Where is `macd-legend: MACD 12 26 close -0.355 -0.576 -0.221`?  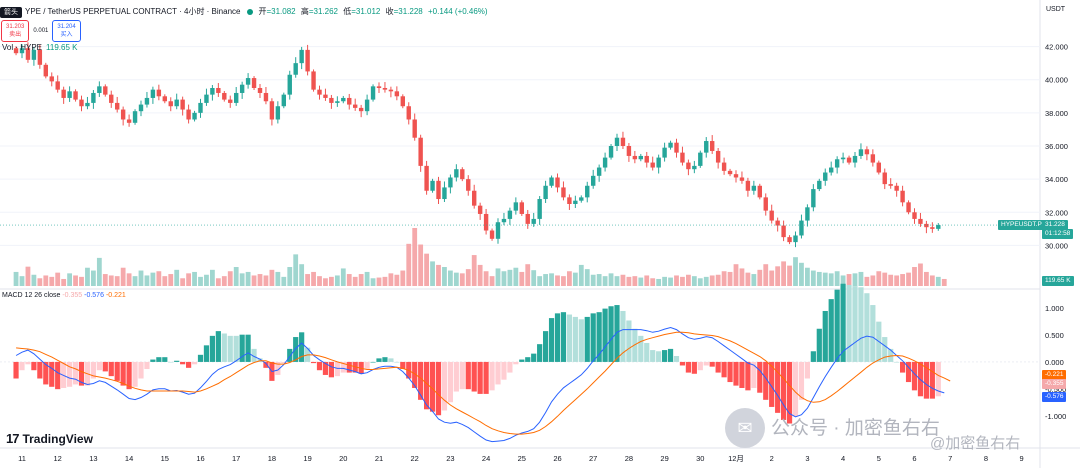
macd-legend: MACD 12 26 close -0.355 -0.576 -0.221 is located at coordinates (64, 295).